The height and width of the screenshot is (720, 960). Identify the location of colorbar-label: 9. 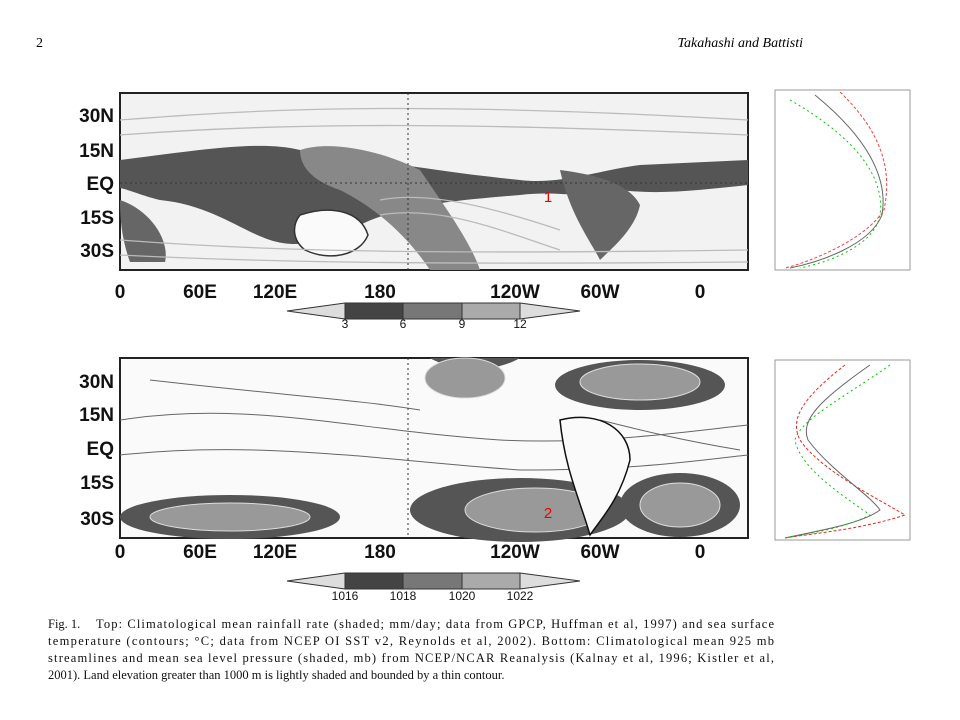
(462, 324).